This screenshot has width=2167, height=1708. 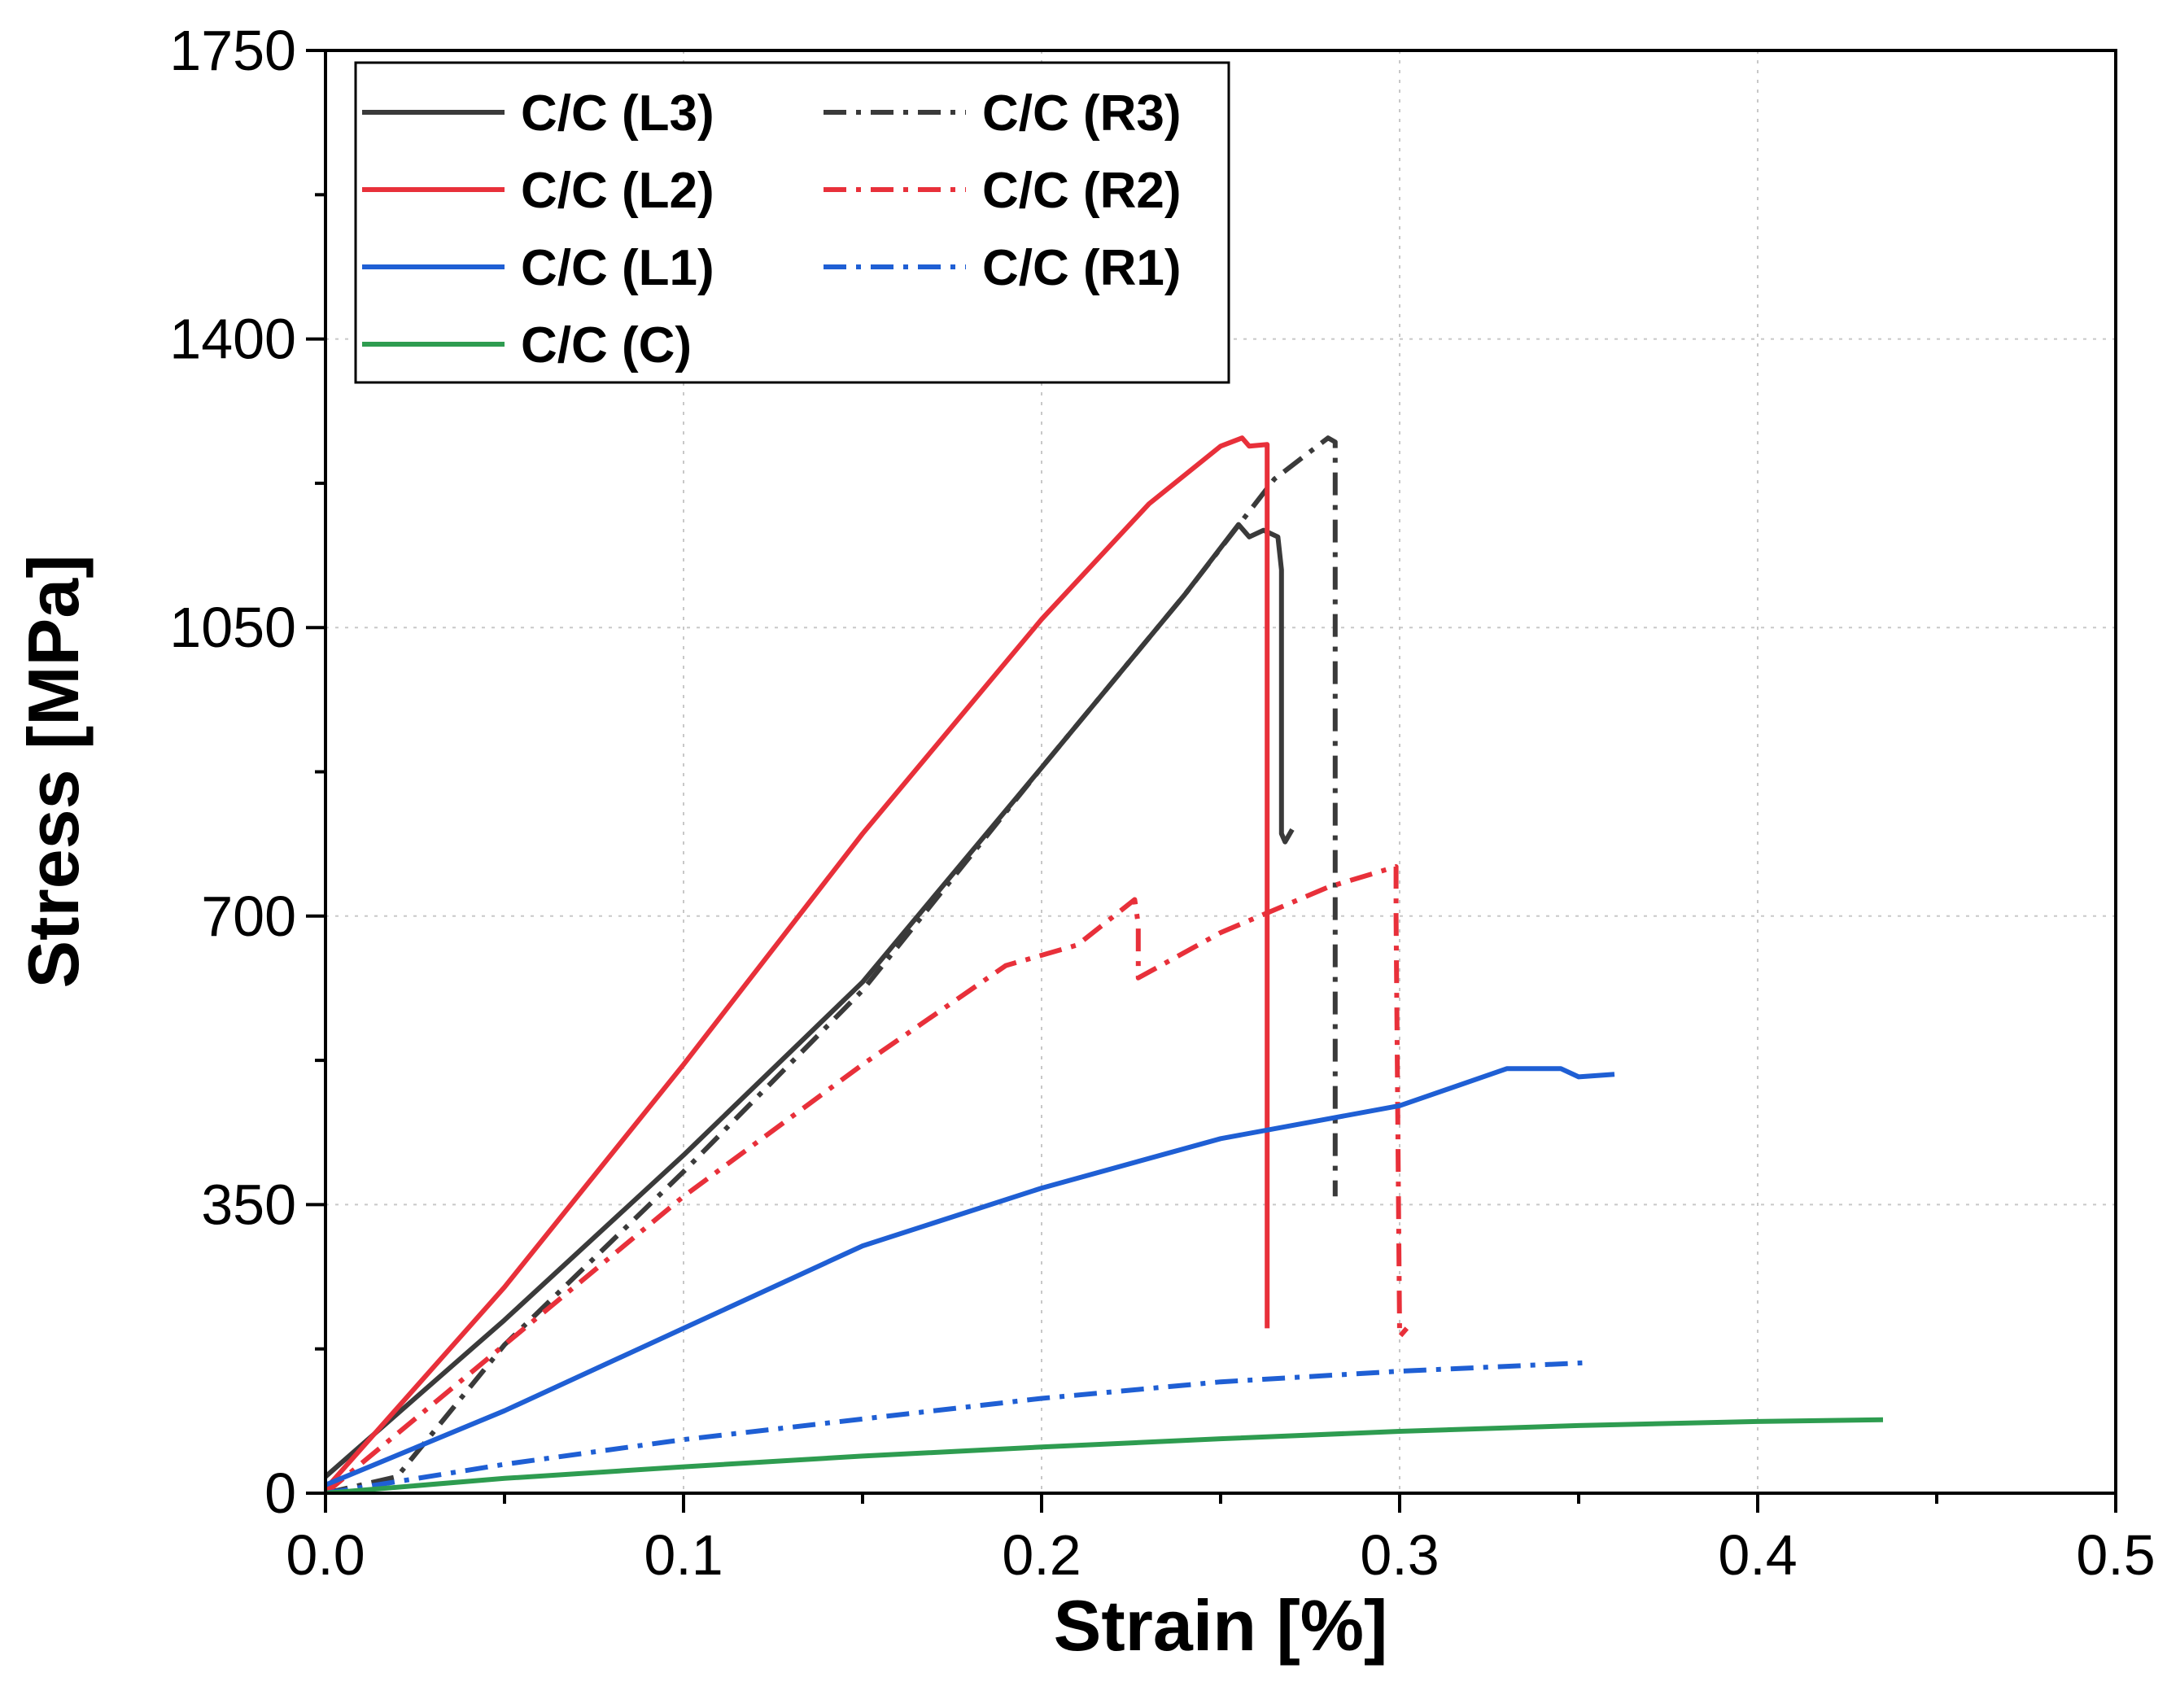 I want to click on x-tick-label: 0.0, so click(x=325, y=1555).